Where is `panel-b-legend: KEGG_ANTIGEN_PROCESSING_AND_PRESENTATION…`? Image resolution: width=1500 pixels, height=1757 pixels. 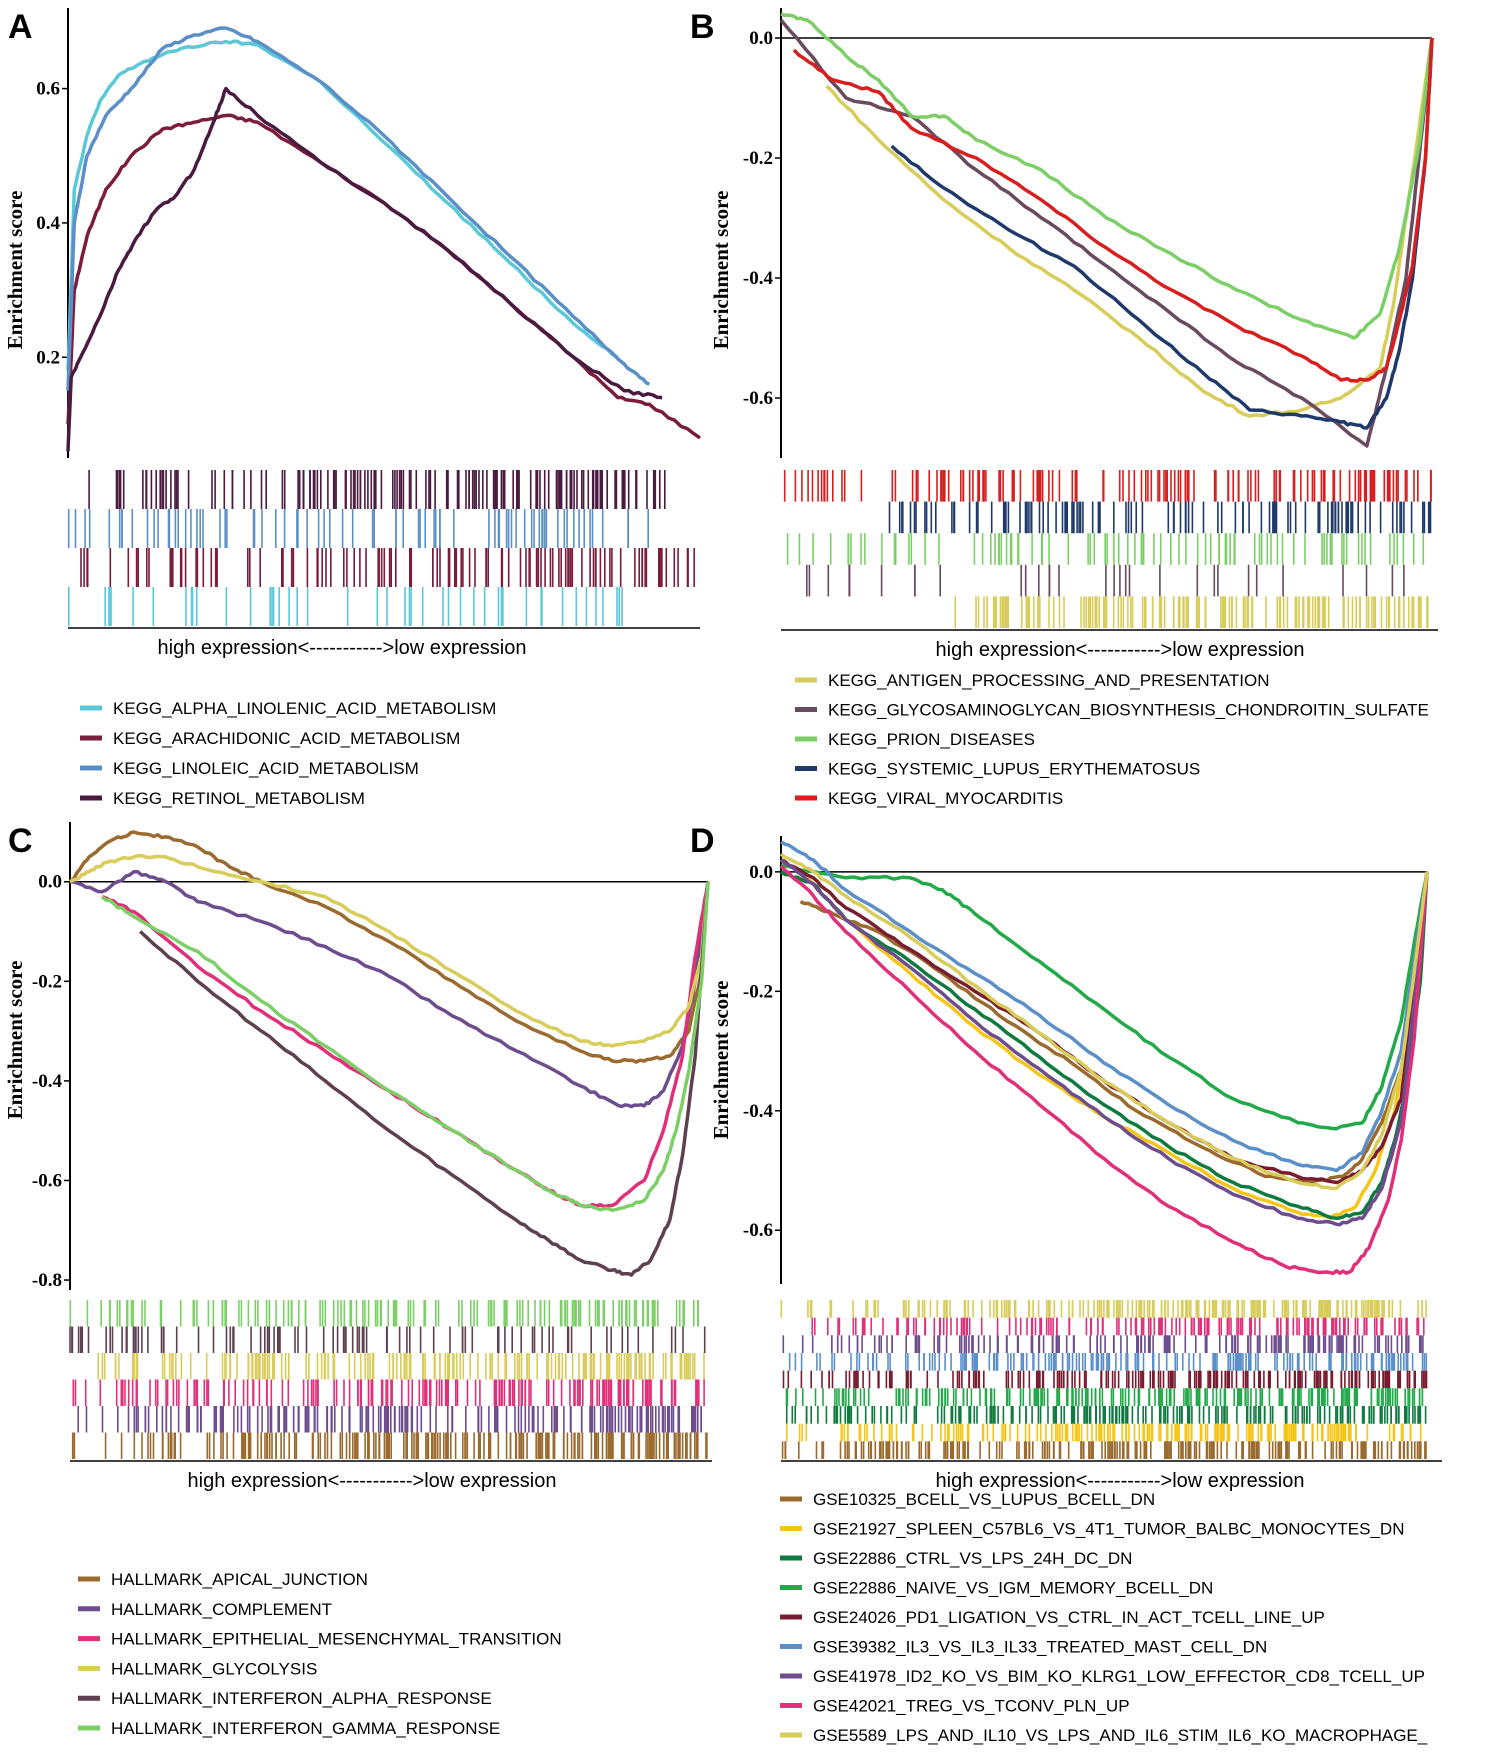 panel-b-legend: KEGG_ANTIGEN_PROCESSING_AND_PRESENTATION… is located at coordinates (1112, 739).